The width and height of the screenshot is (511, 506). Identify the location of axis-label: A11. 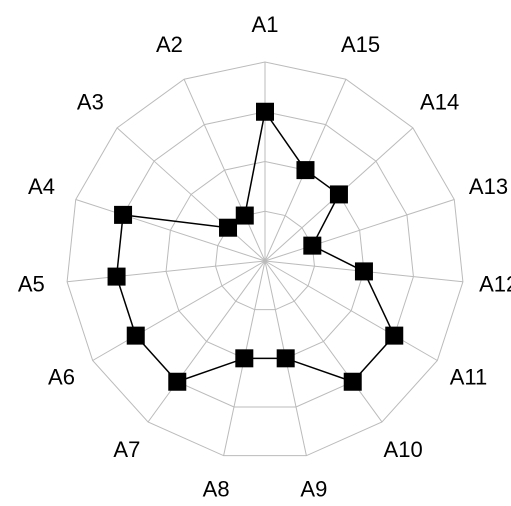
(469, 376).